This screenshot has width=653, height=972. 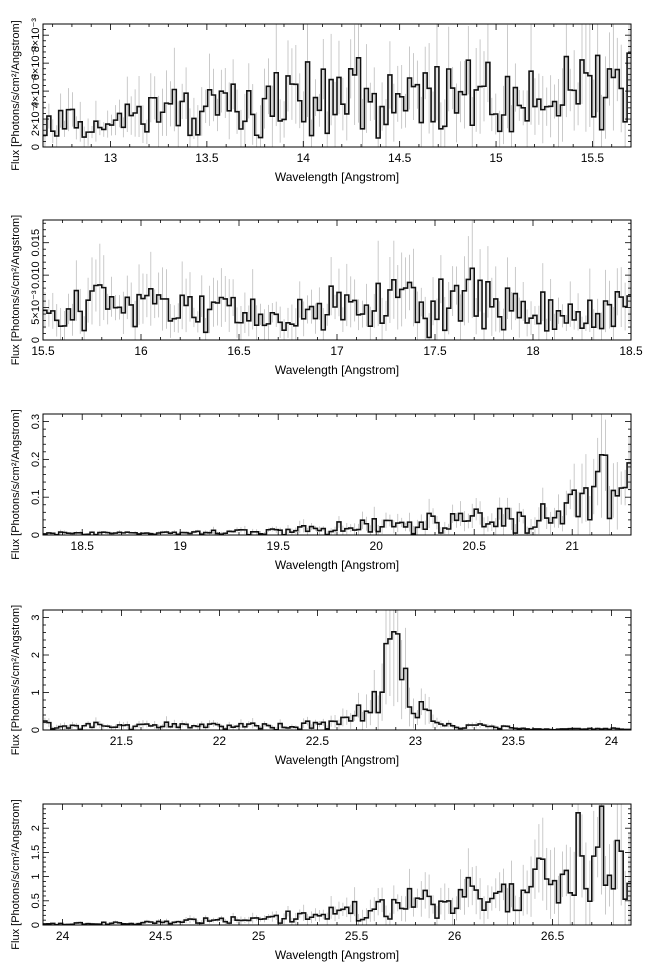 I want to click on y-tick-label: 8×10⁻³, so click(x=36, y=35).